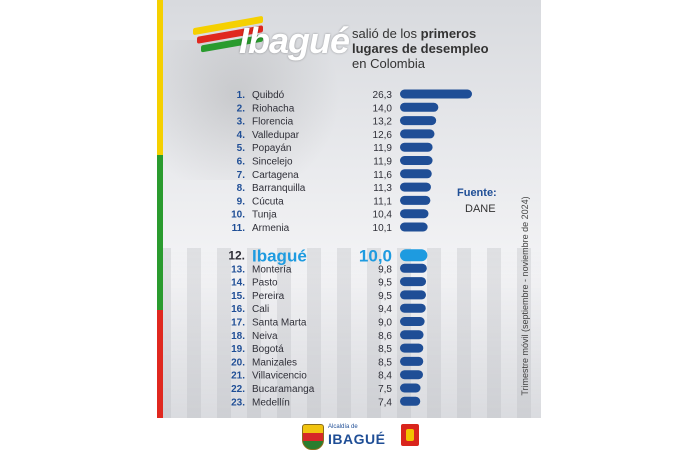 Image resolution: width=700 pixels, height=466 pixels. Describe the element at coordinates (268, 201) in the screenshot. I see `city-label: Cúcuta` at that location.